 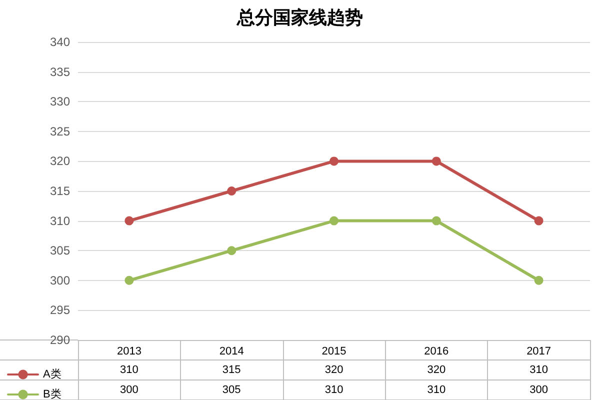 I want to click on y-tick-label: 315, so click(x=60, y=191).